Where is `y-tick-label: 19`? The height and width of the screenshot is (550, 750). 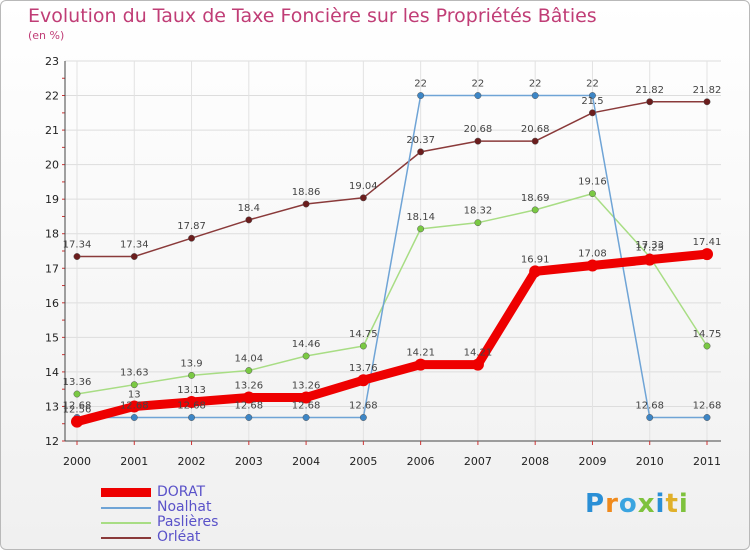 y-tick-label: 19 is located at coordinates (52, 199).